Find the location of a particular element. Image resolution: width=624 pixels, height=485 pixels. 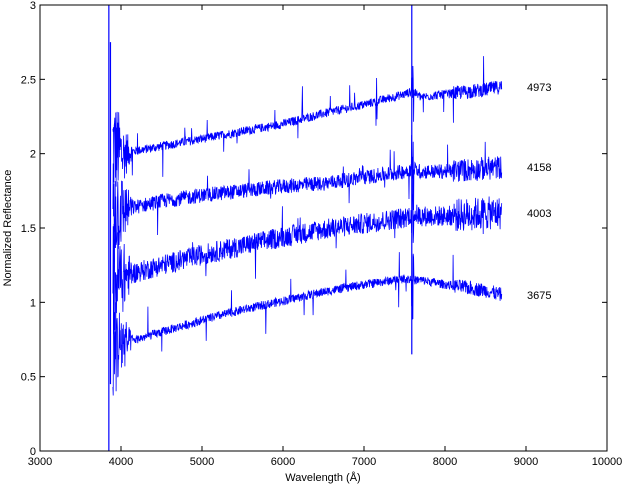

x-tick-label: 4000 is located at coordinates (121, 462).